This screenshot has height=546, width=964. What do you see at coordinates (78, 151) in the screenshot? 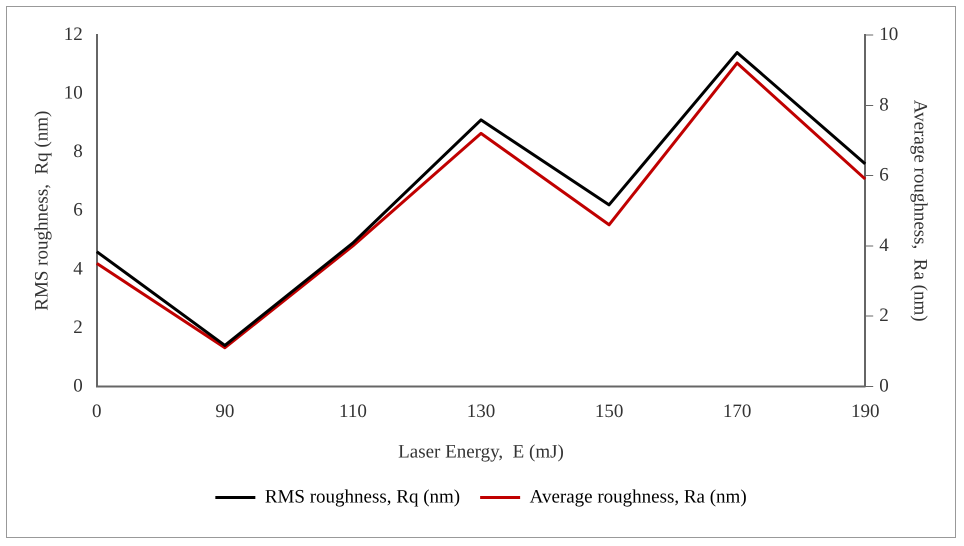
I see `y-tick-label: 8` at bounding box center [78, 151].